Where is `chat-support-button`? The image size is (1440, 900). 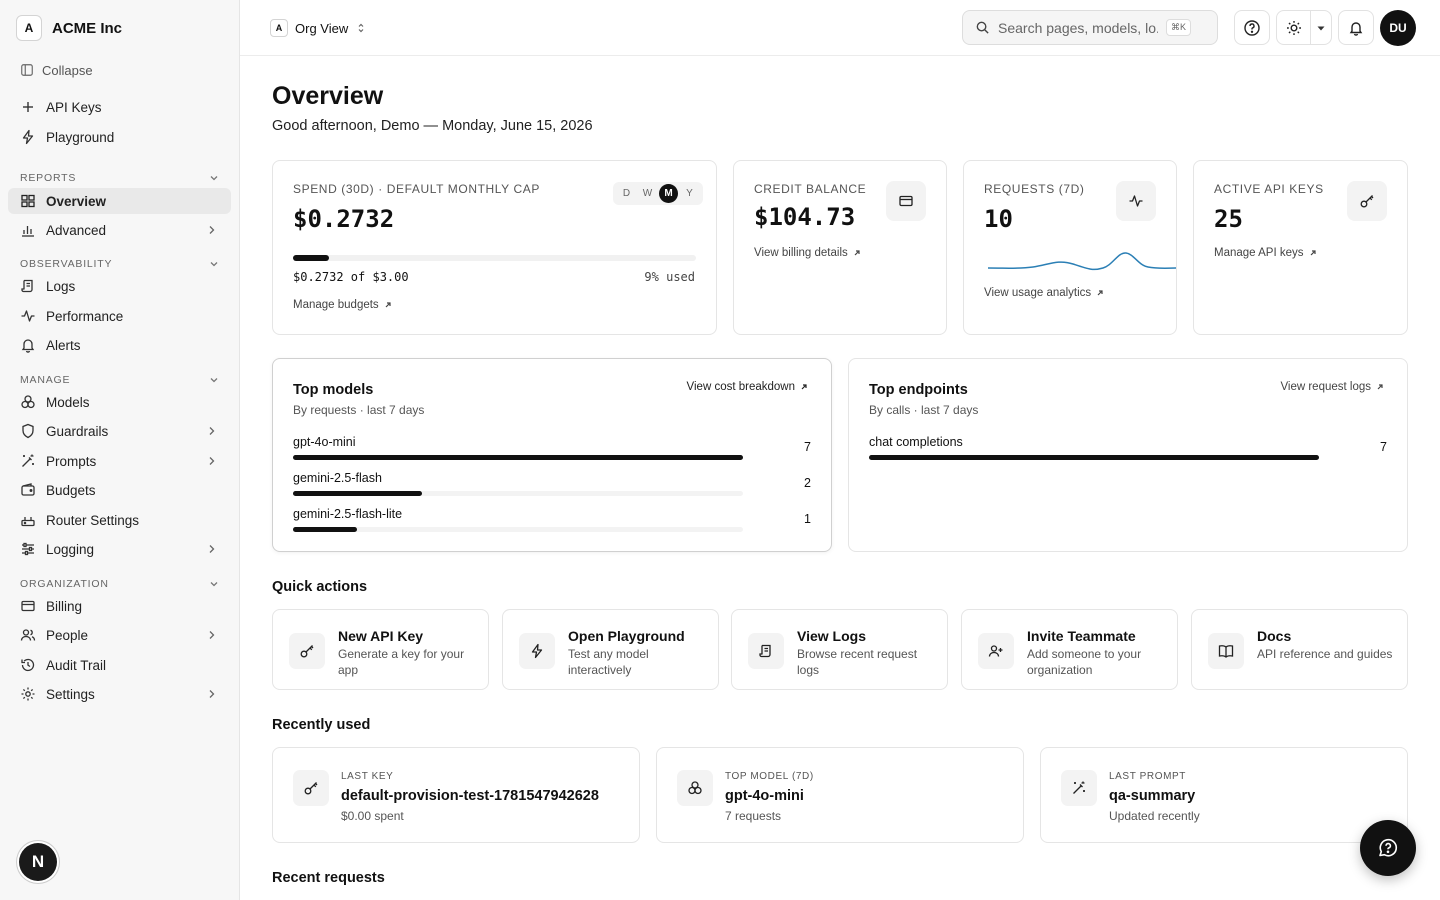
chat-support-button is located at coordinates (1388, 848).